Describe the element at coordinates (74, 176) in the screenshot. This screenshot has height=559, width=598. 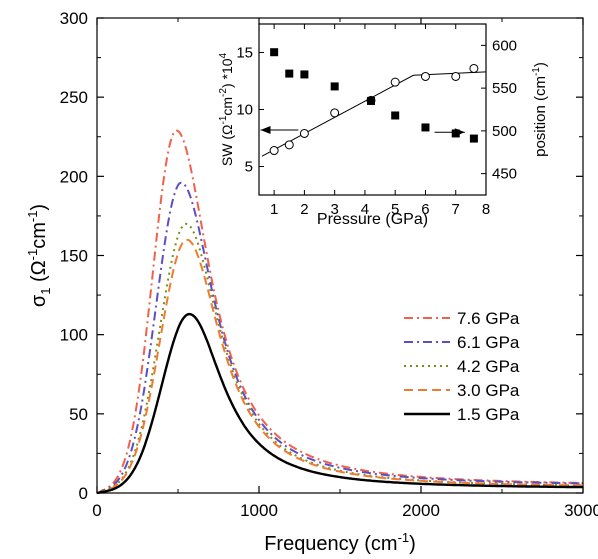
I see `y-tick-label-4: 200` at that location.